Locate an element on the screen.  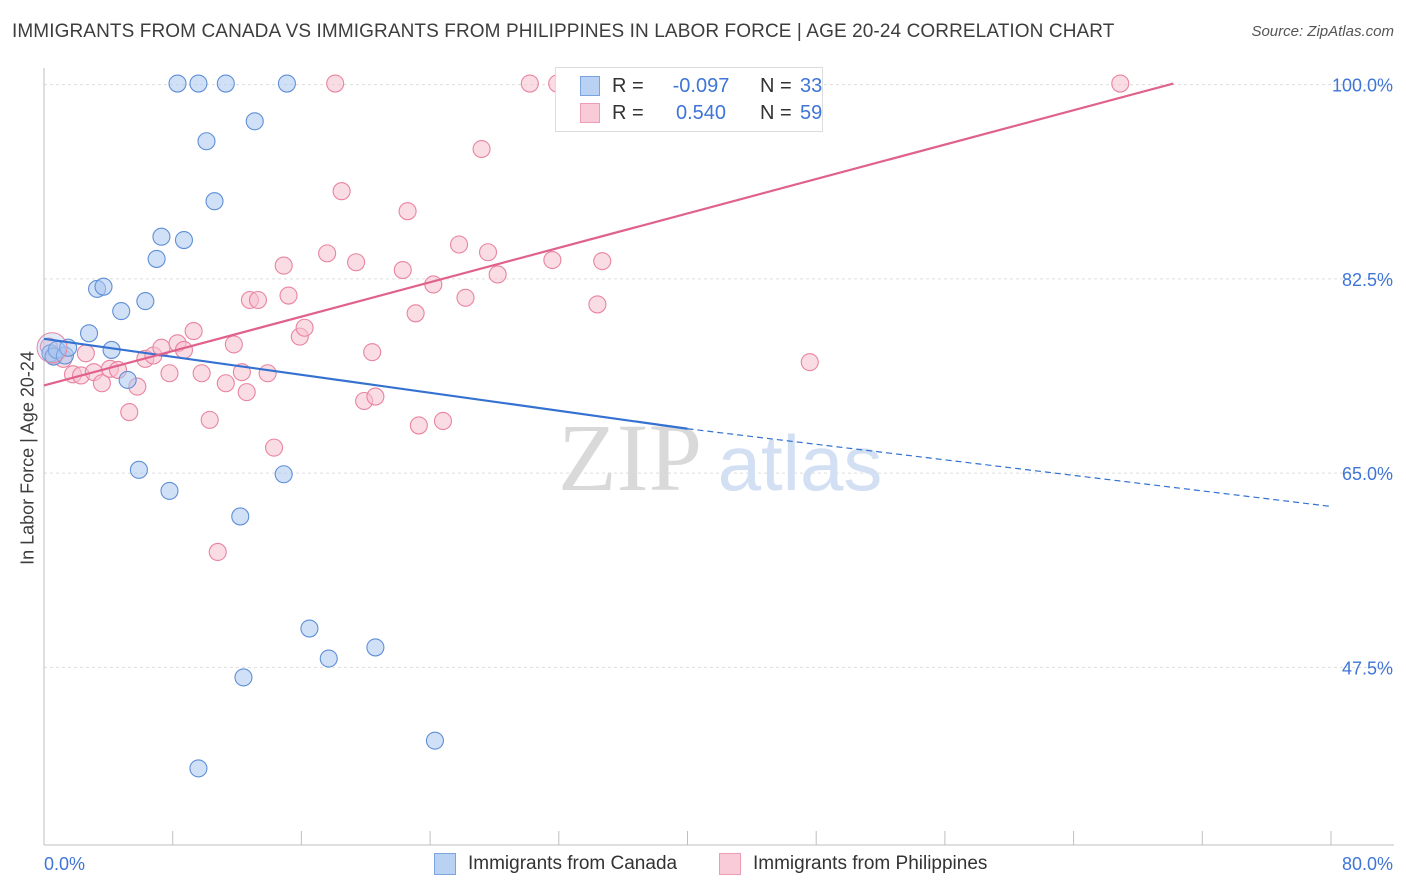
canada-r-label: R = is located at coordinates (628, 86).